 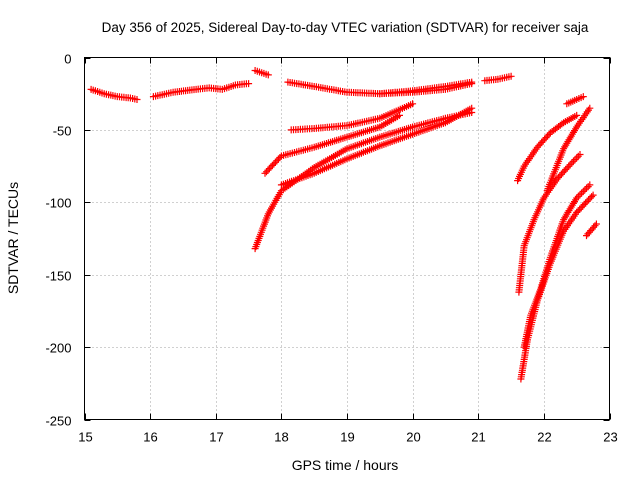 What do you see at coordinates (281, 437) in the screenshot?
I see `x-tick-label: 18` at bounding box center [281, 437].